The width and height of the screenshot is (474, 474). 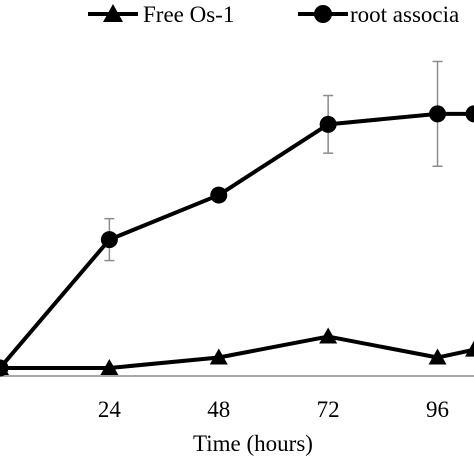 What do you see at coordinates (253, 443) in the screenshot?
I see `x-axis-label: Time (hours)` at bounding box center [253, 443].